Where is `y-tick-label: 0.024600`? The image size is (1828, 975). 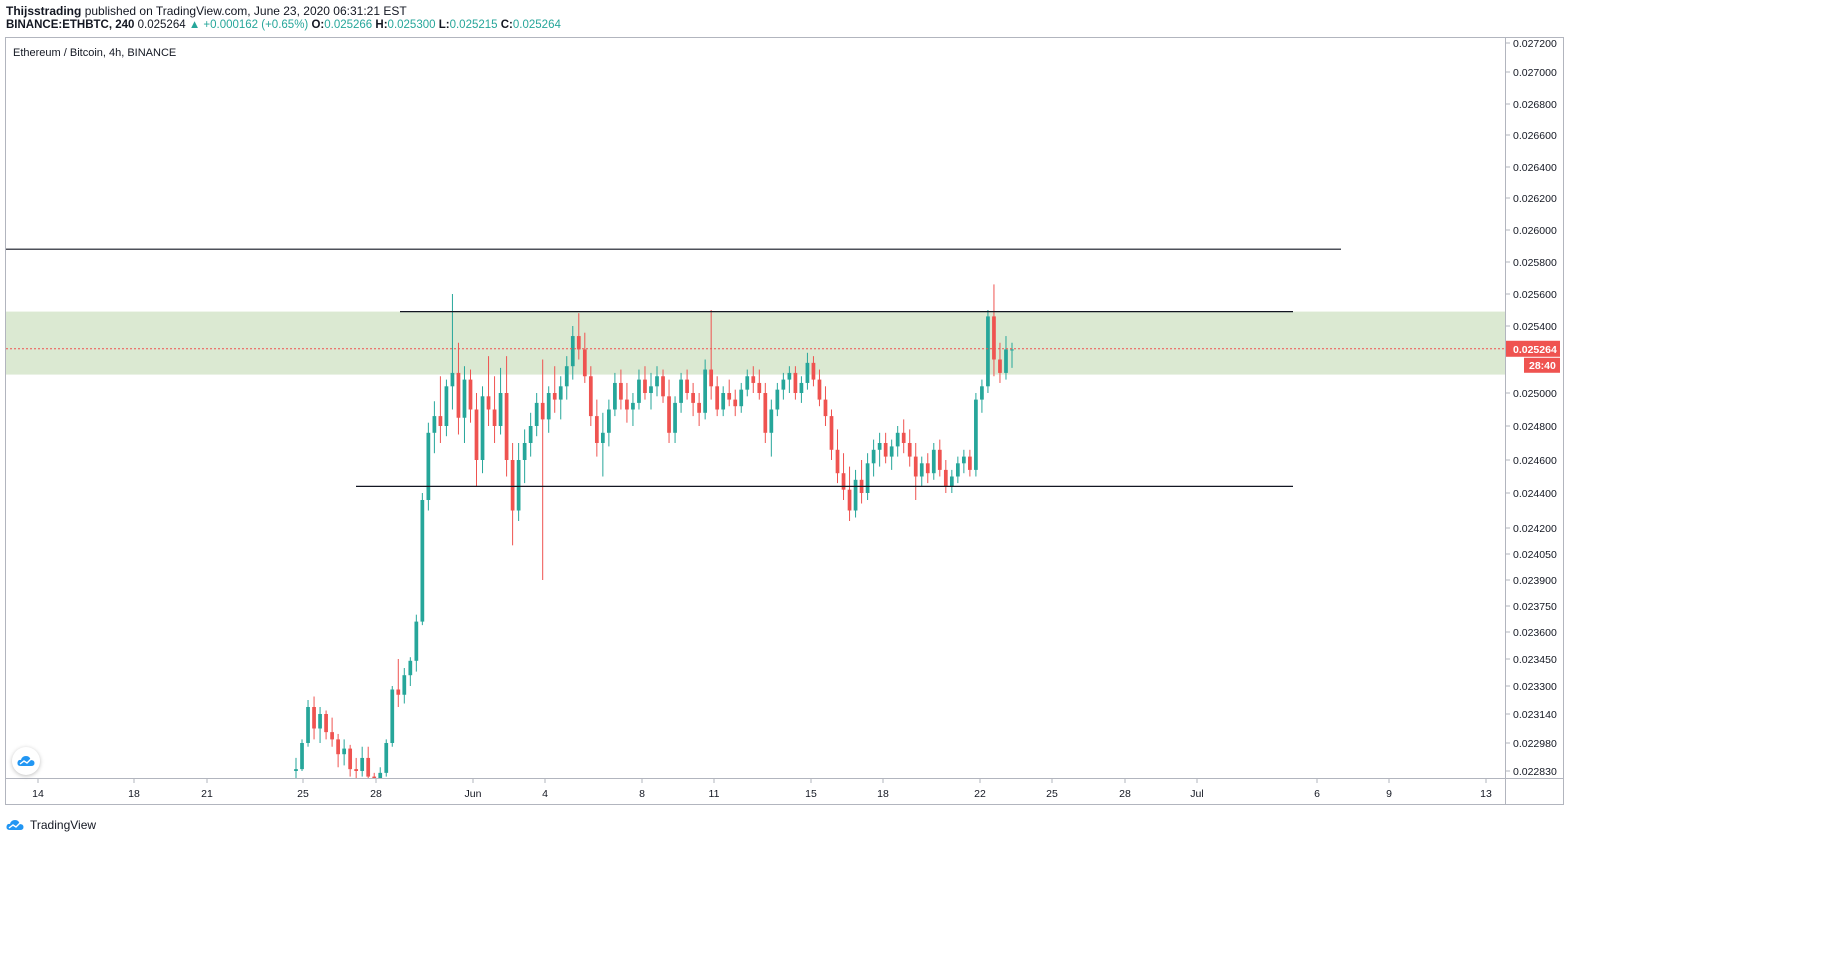
y-tick-label: 0.024600 is located at coordinates (1535, 461).